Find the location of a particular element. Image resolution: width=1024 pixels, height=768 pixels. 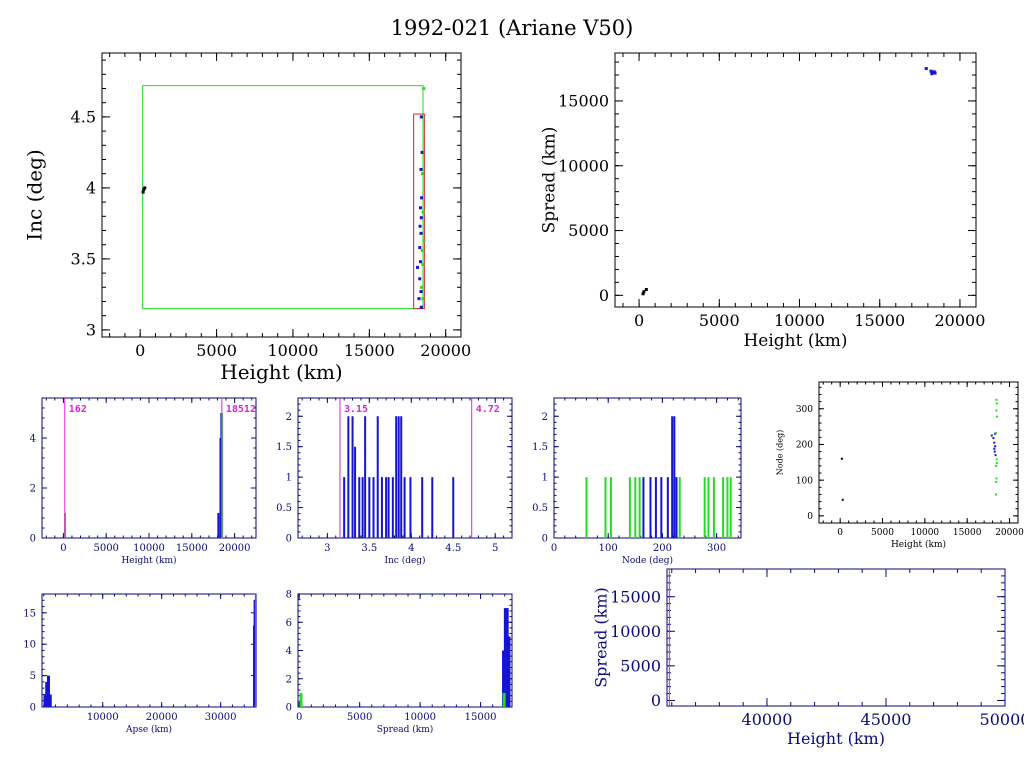

height-histogram-ytick-label: 0 is located at coordinates (33, 539).